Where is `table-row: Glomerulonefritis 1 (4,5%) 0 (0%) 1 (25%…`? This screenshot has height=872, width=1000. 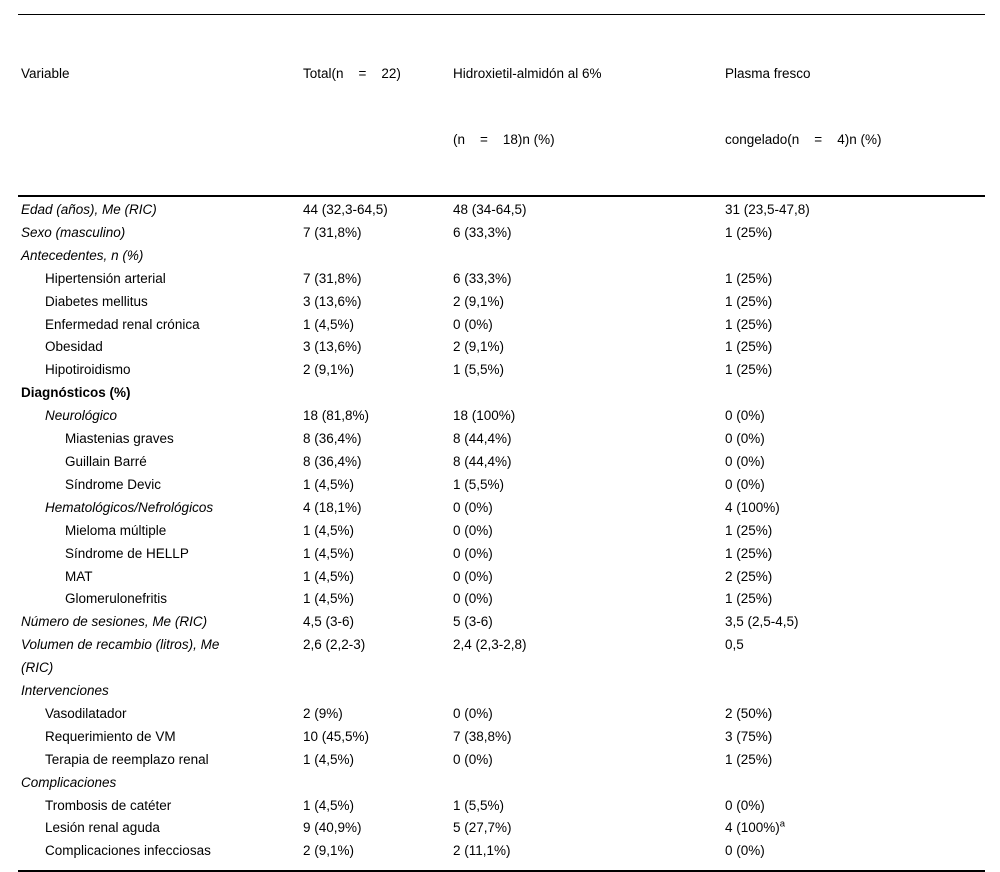
table-row: Glomerulonefritis 1 (4,5%) 0 (0%) 1 (25%… is located at coordinates (501, 599).